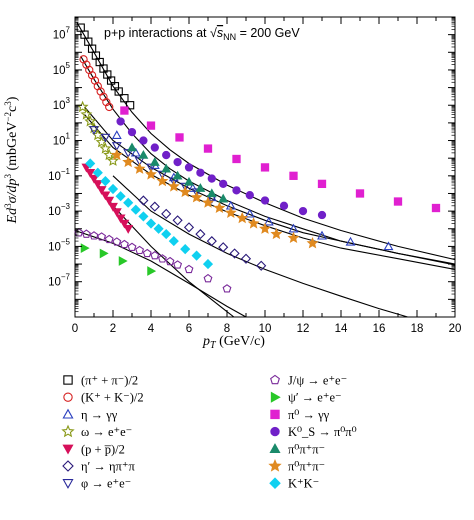 The image size is (474, 520). Describe the element at coordinates (151, 329) in the screenshot. I see `x-tick-label: 4` at that location.